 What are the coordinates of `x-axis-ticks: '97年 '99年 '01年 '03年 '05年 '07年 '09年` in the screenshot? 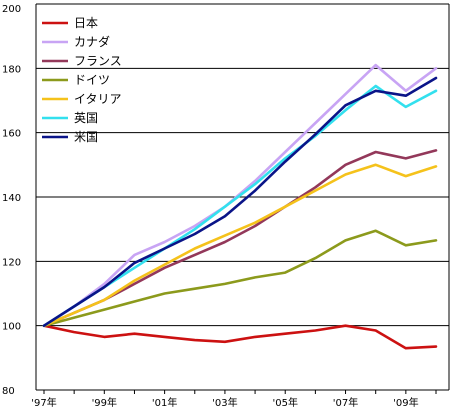 It's located at (234, 399).